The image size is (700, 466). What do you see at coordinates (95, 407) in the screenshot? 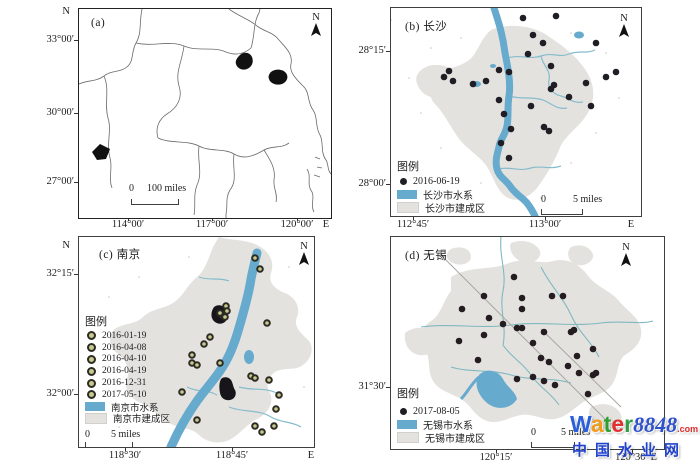
I see `water-swatch` at bounding box center [95, 407].